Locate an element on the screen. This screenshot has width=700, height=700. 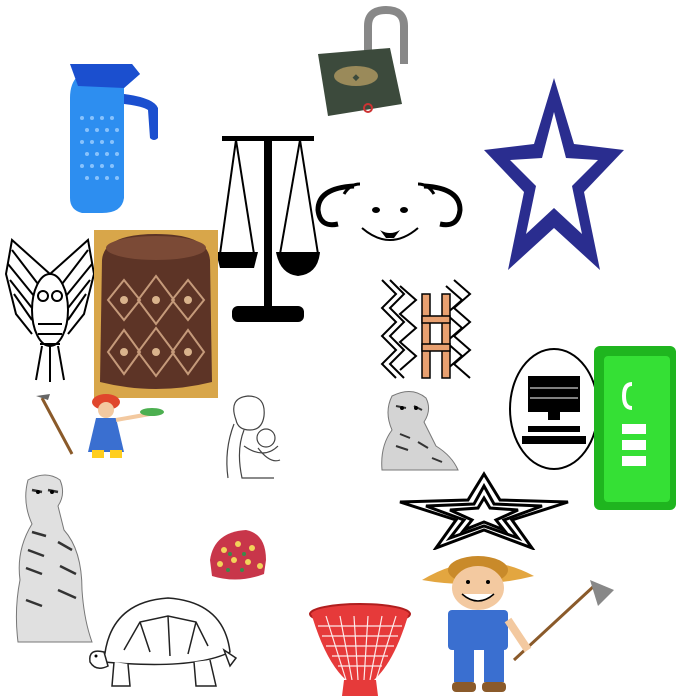
red-basket is located at coordinates (360, 650).